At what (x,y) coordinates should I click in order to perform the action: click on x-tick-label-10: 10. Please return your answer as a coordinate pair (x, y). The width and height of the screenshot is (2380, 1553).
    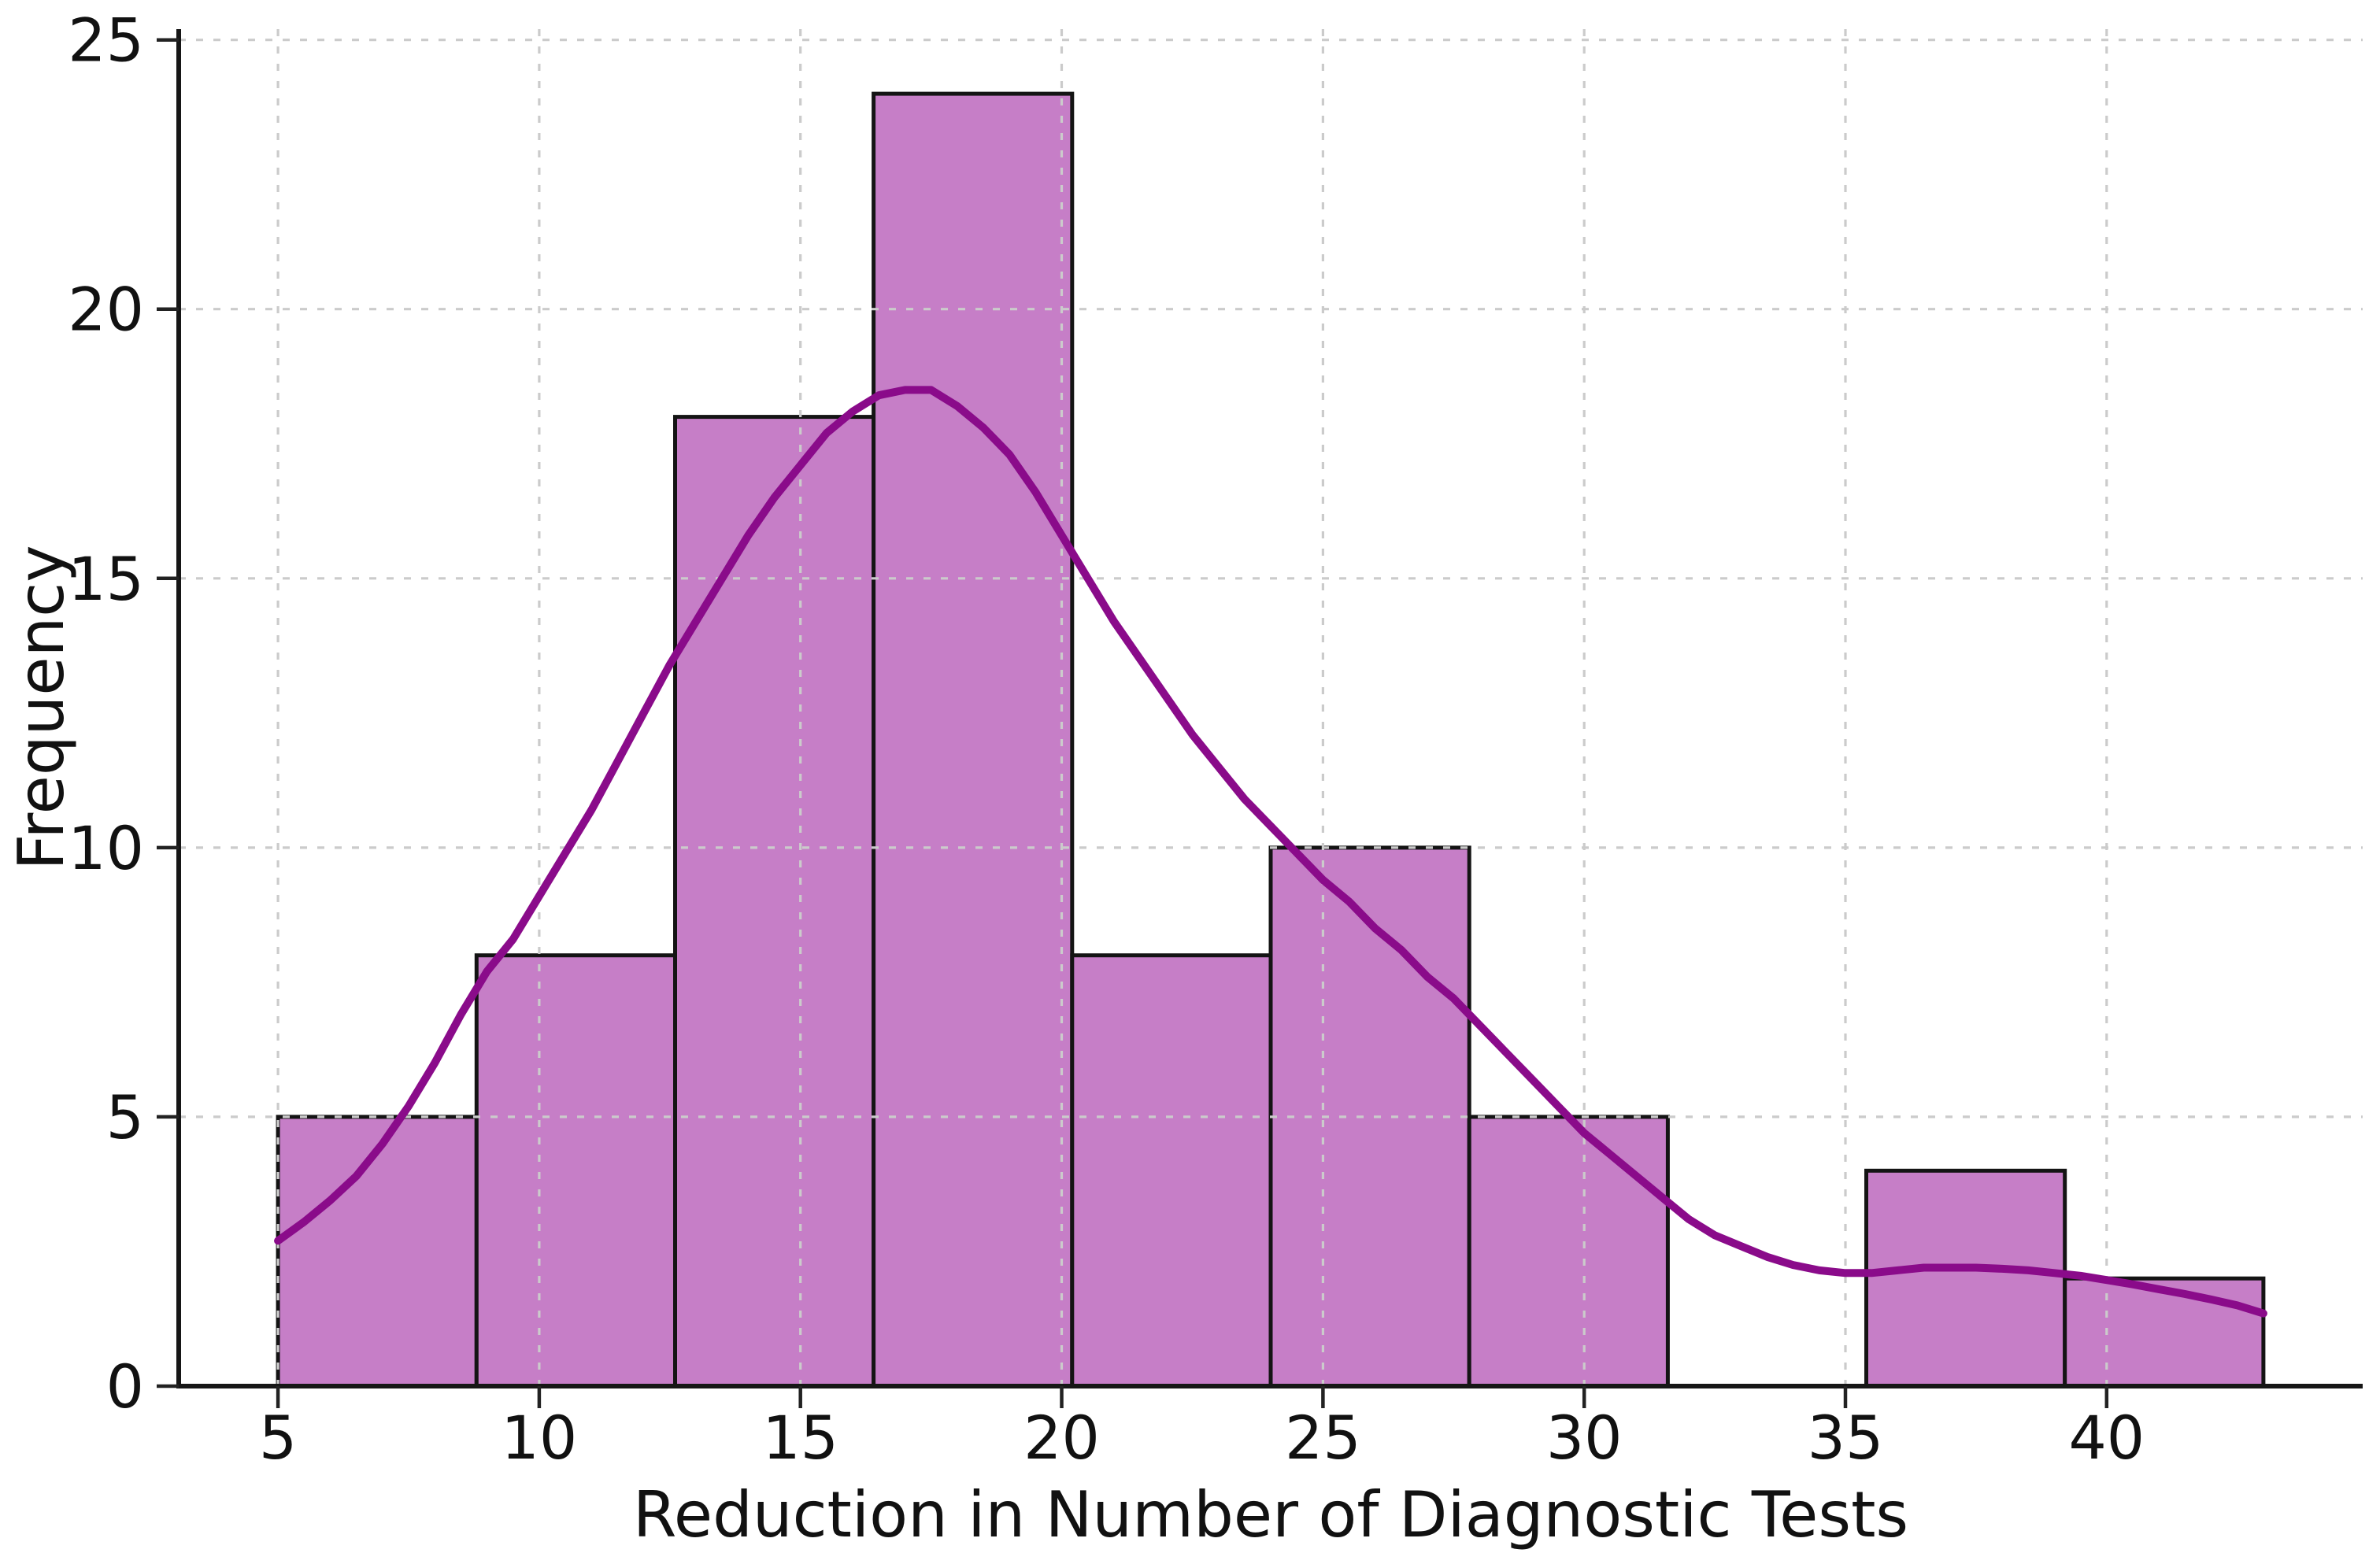
    Looking at the image, I should click on (540, 1438).